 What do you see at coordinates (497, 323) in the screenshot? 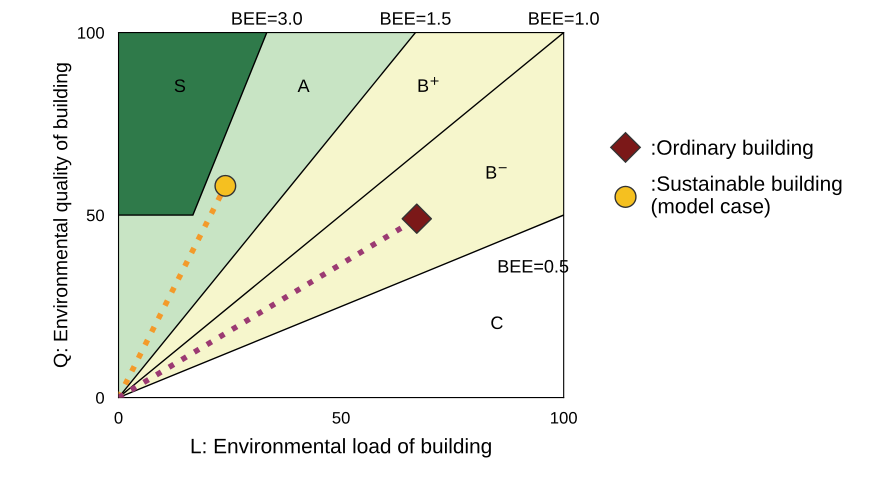
I see `annotation: C` at bounding box center [497, 323].